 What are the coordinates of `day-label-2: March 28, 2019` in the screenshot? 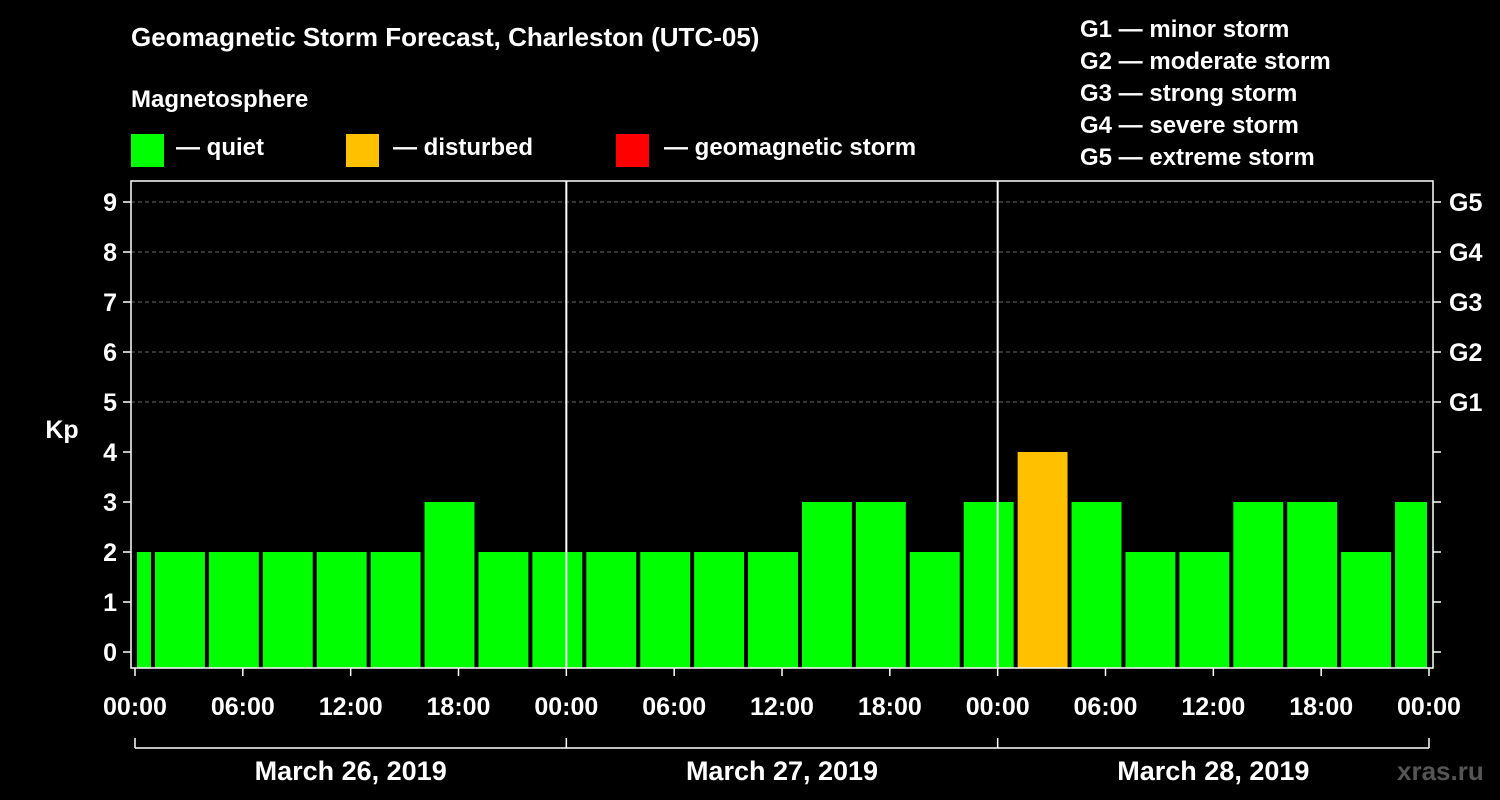 It's located at (1213, 771).